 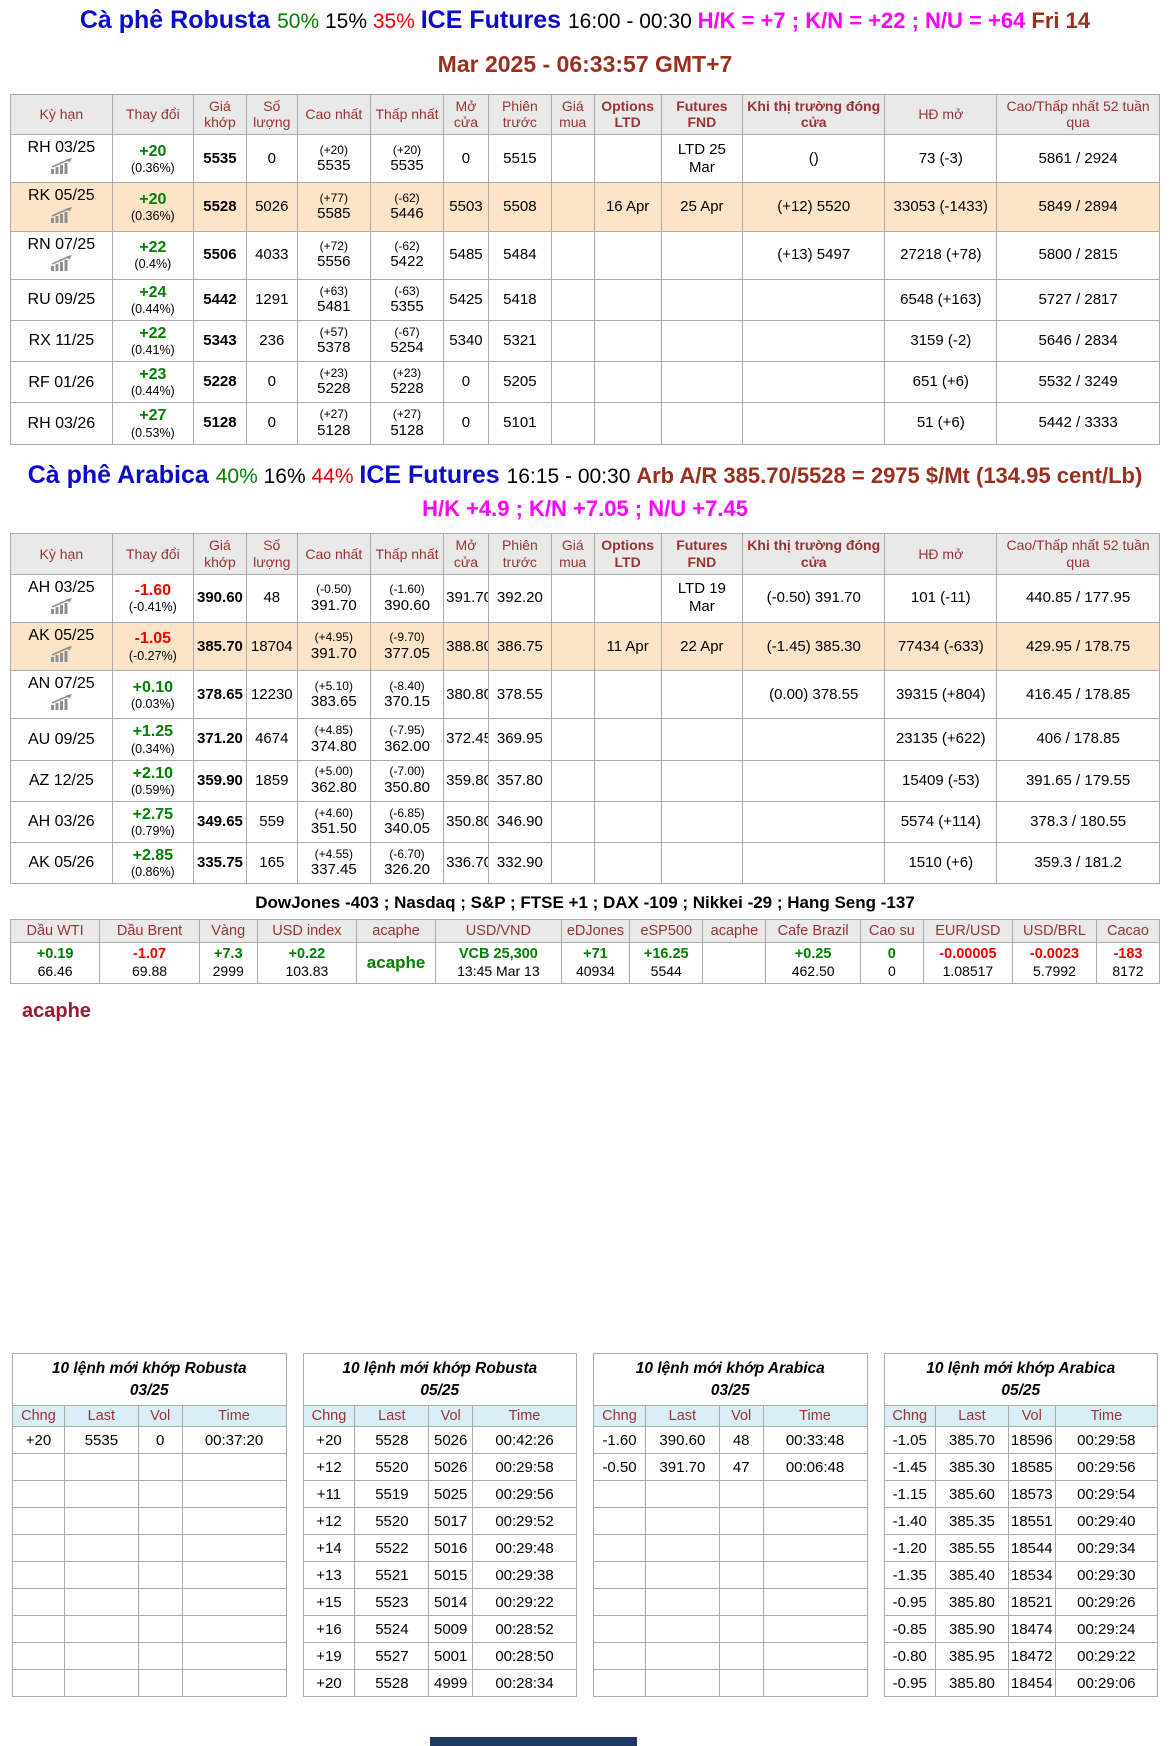 I want to click on indicator-change: -0.00005, so click(x=968, y=954).